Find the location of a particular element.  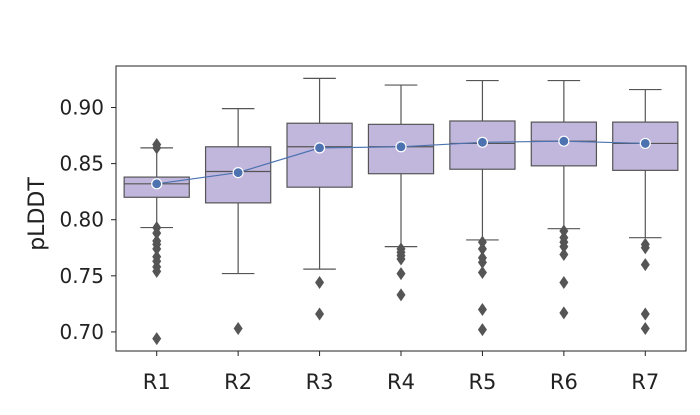

y-axis-title: pLDDT is located at coordinates (37, 214).